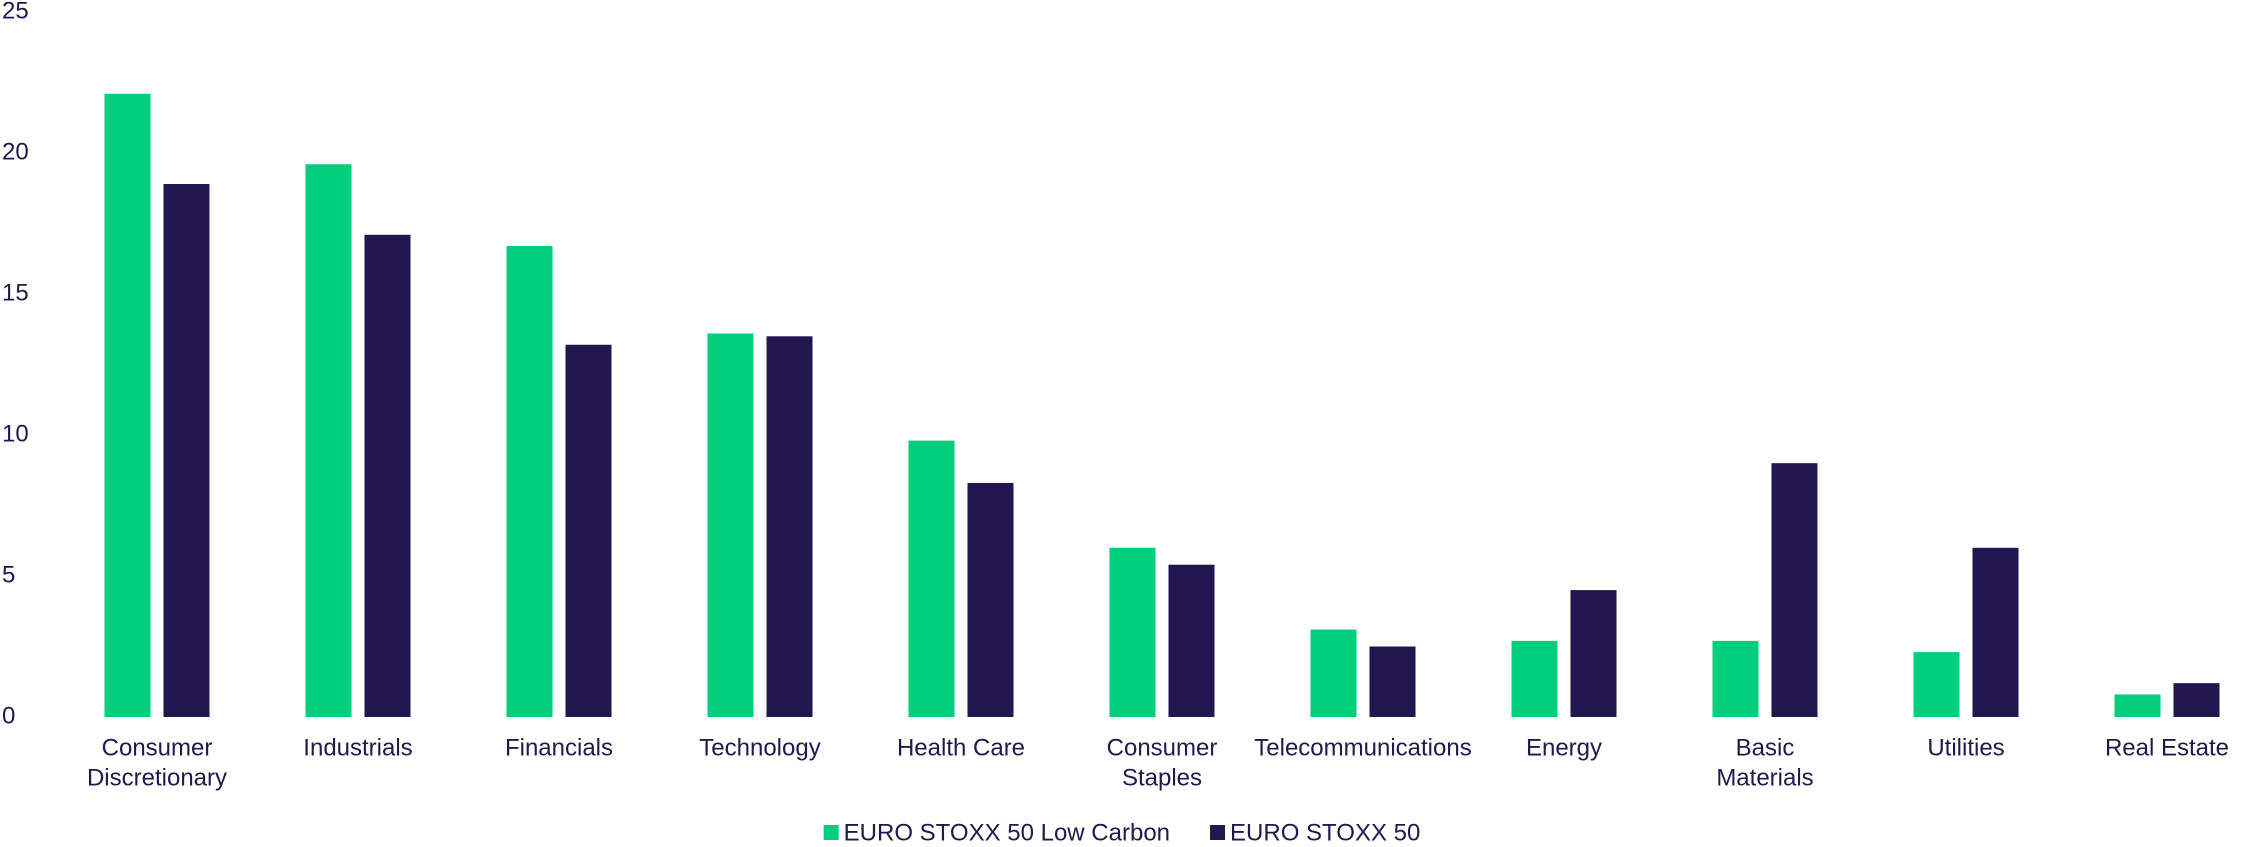 Image resolution: width=2244 pixels, height=847 pixels. I want to click on x-tick-label: Technology, so click(759, 747).